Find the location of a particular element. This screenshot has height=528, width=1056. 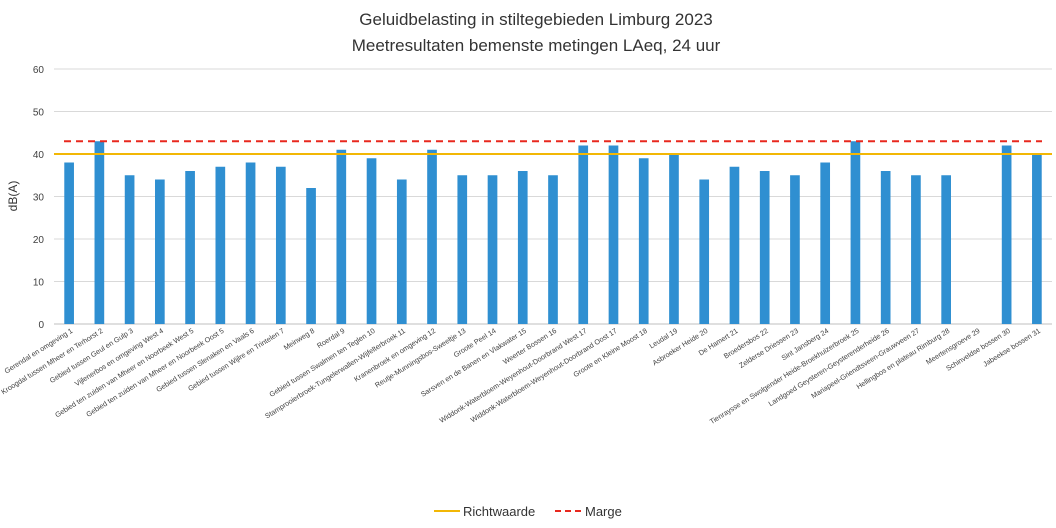

y-axis-title: dB(A) is located at coordinates (13, 196).